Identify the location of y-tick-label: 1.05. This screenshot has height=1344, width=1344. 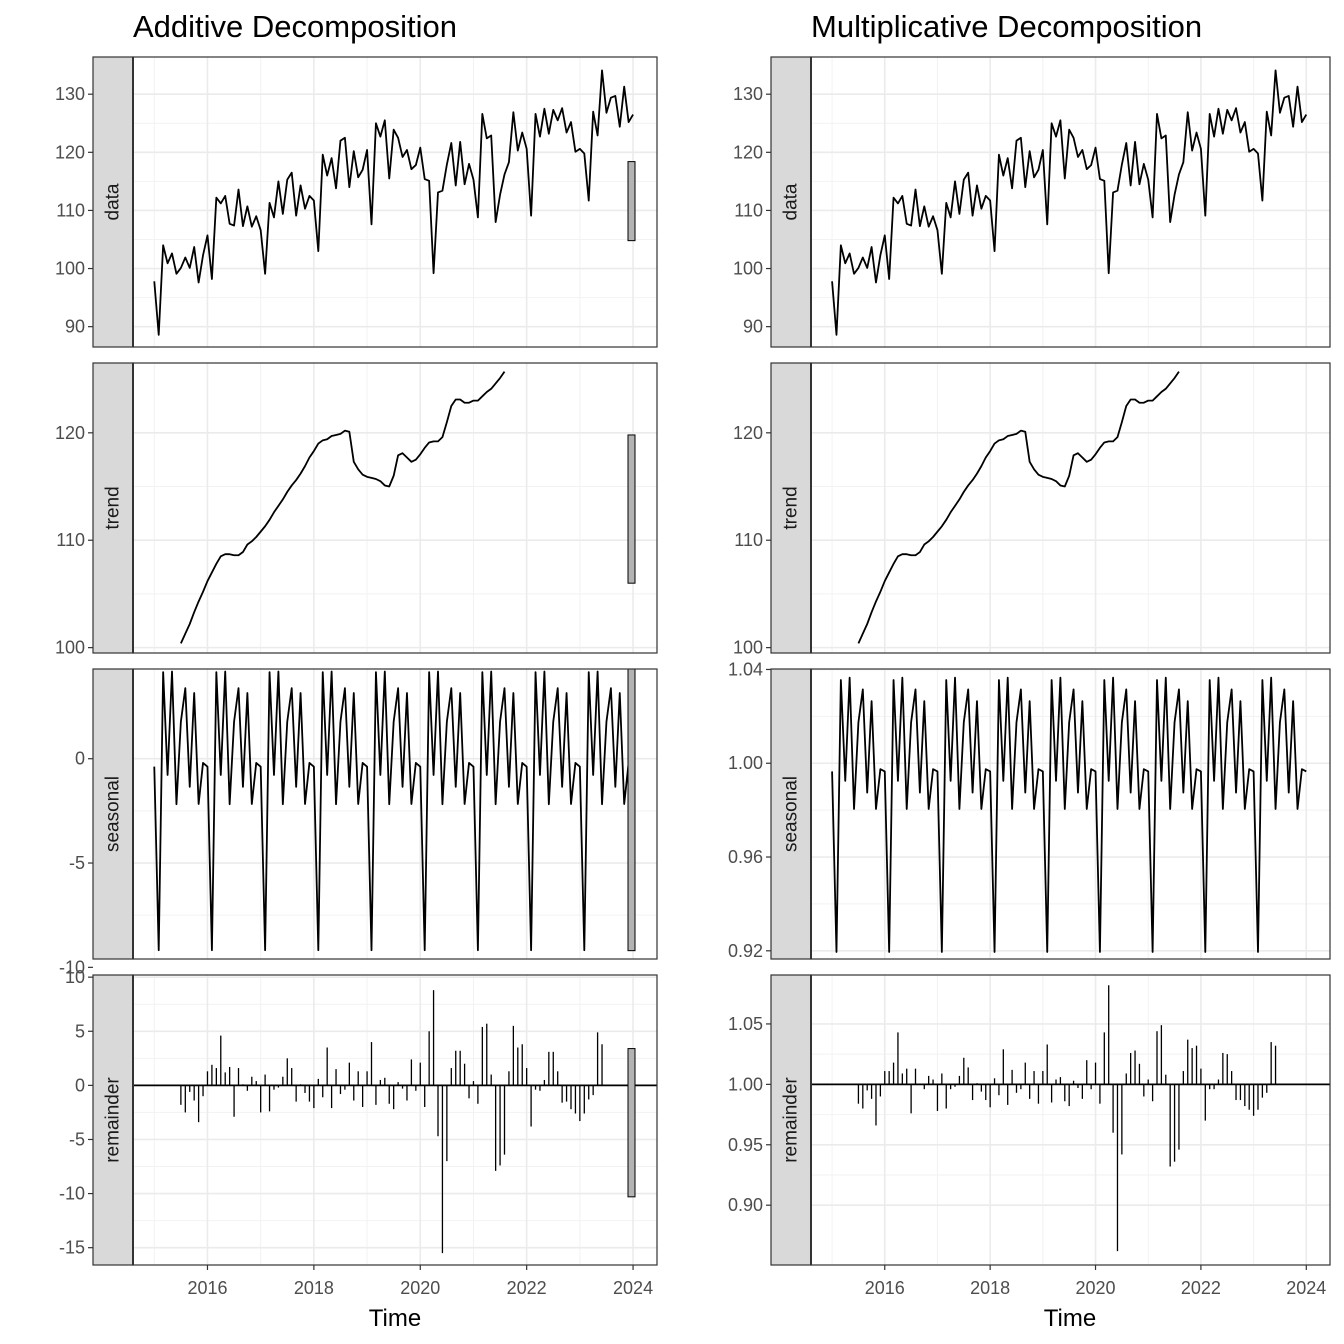
(745, 1024).